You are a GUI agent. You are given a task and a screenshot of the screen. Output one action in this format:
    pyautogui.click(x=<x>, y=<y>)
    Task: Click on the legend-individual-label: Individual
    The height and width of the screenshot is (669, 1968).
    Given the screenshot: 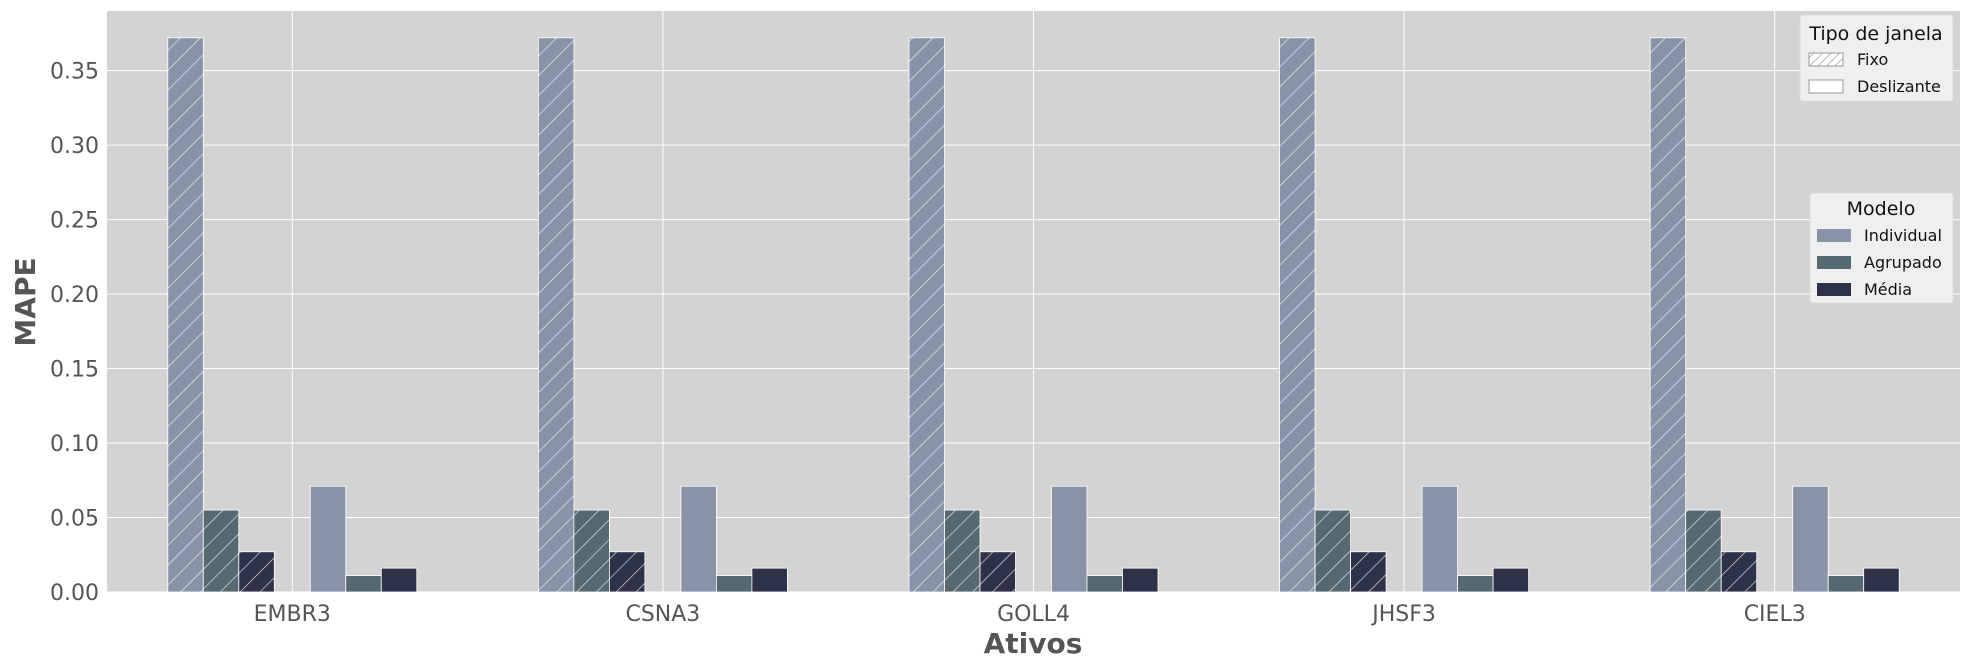 What is the action you would take?
    pyautogui.click(x=1903, y=235)
    